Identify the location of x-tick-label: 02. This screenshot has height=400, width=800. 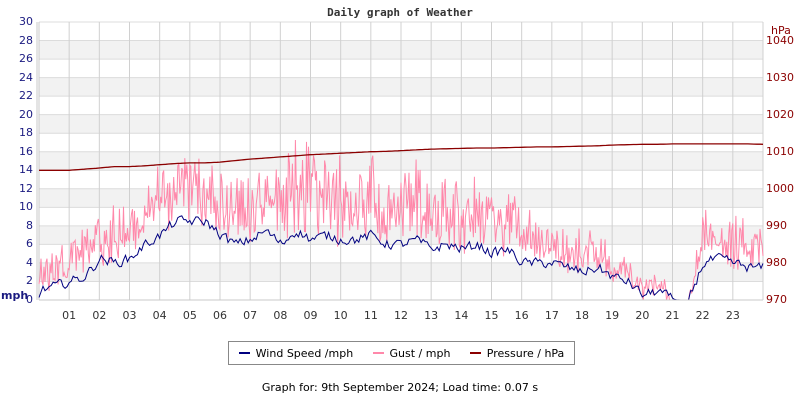
(99, 315).